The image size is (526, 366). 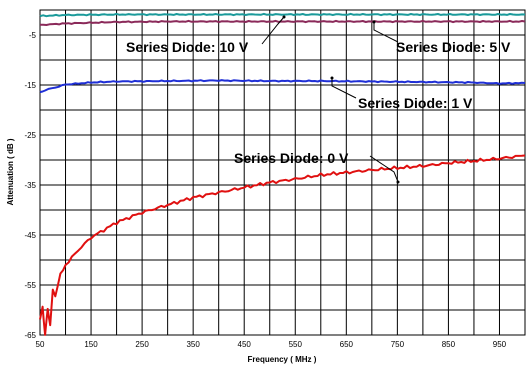 I want to click on series-line-series-diode-10-v, so click(x=282, y=15).